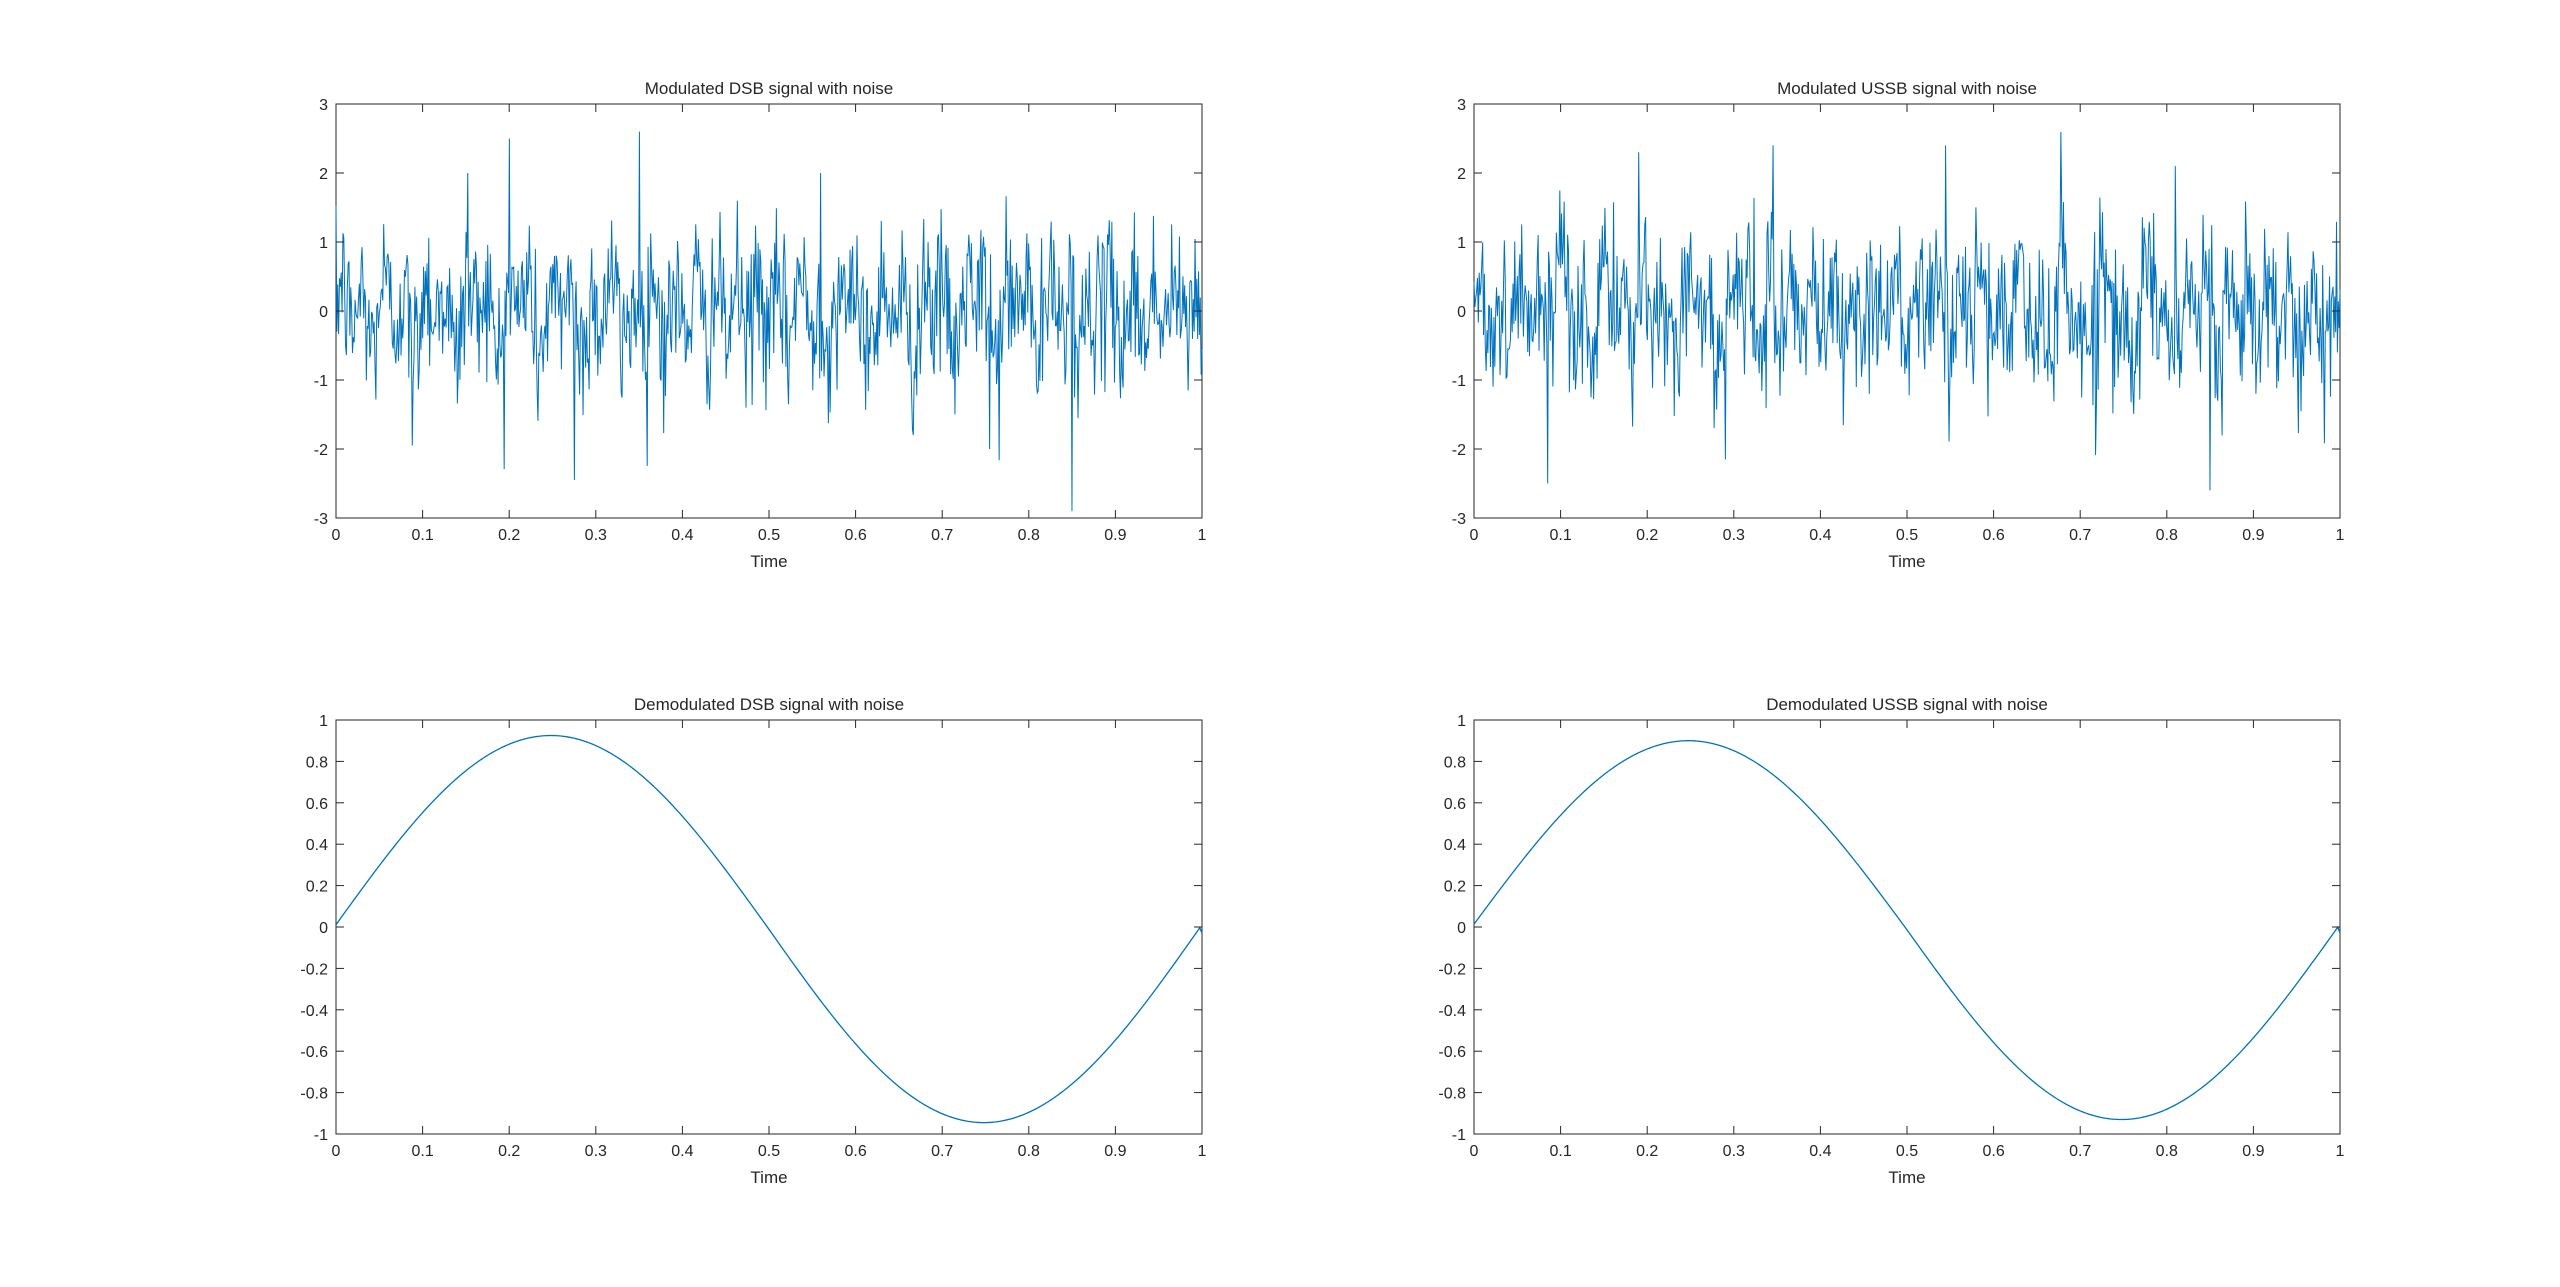  I want to click on subplot-title: Modulated DSB signal with noise, so click(769, 88).